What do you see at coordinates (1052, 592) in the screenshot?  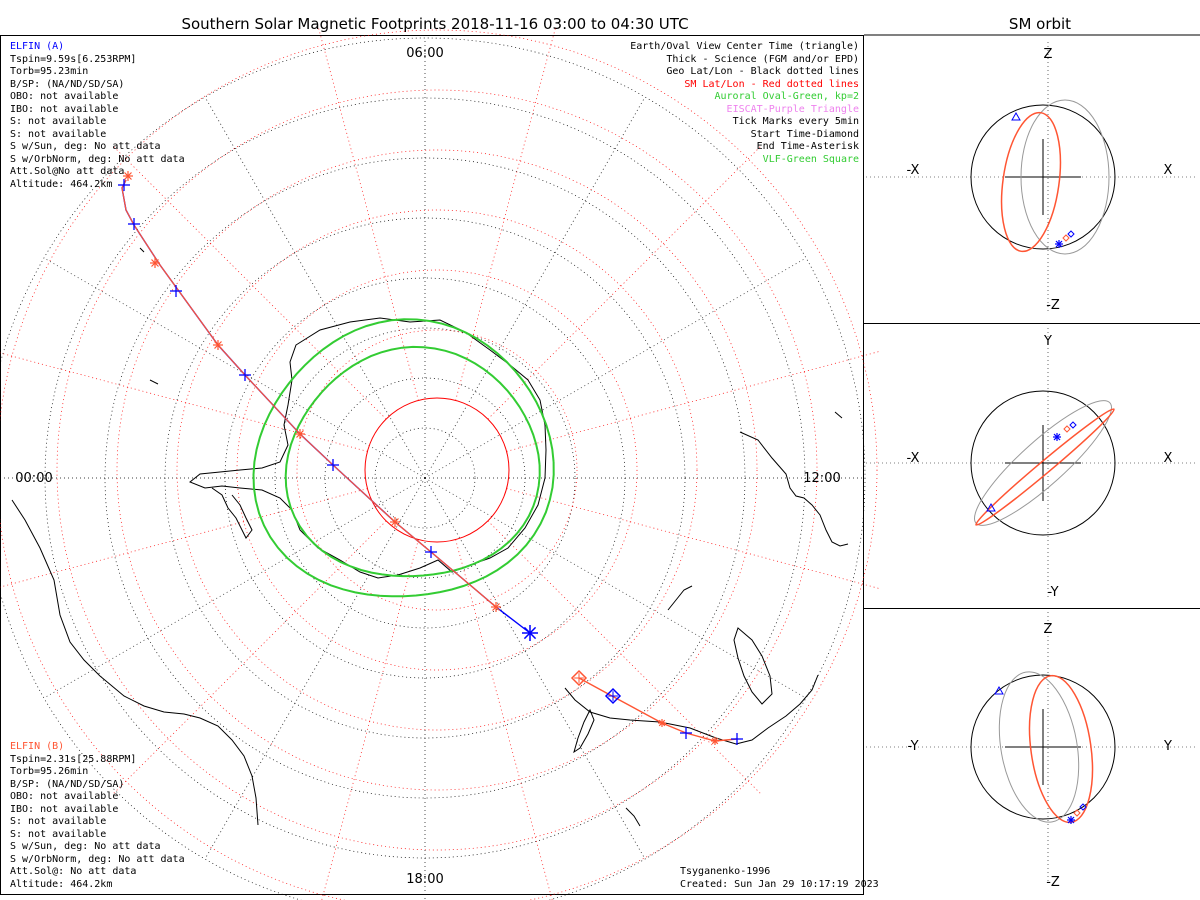 I see `axis-label-bottom: -Y` at bounding box center [1052, 592].